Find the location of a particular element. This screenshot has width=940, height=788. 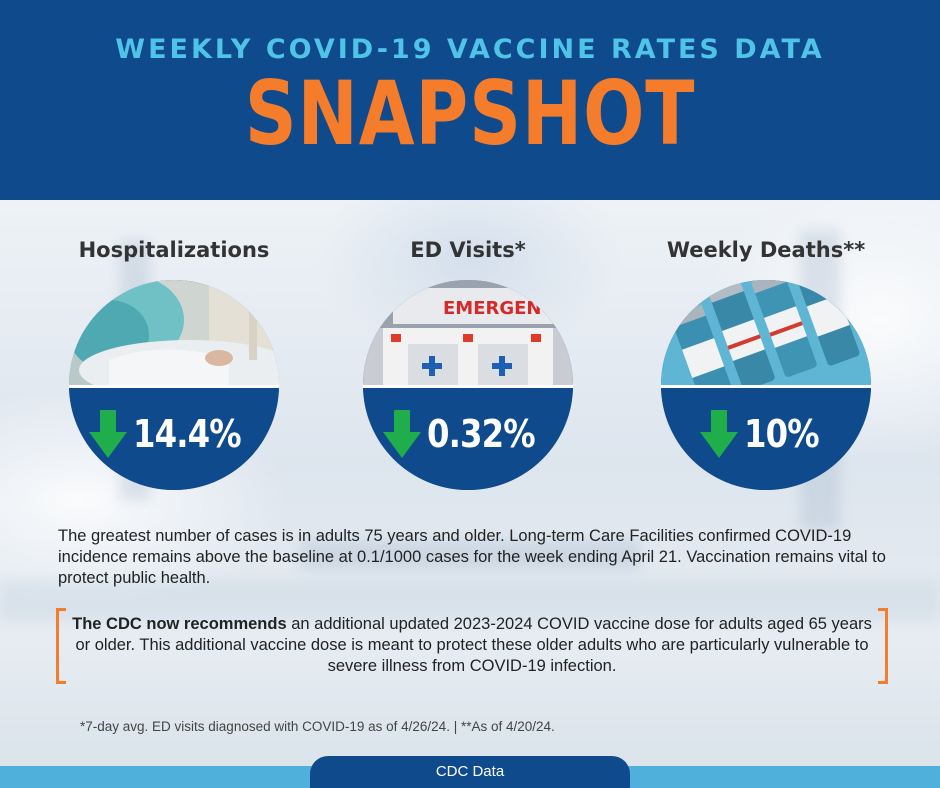

callout-bold-lead: The CDC now recommends is located at coordinates (179, 624).